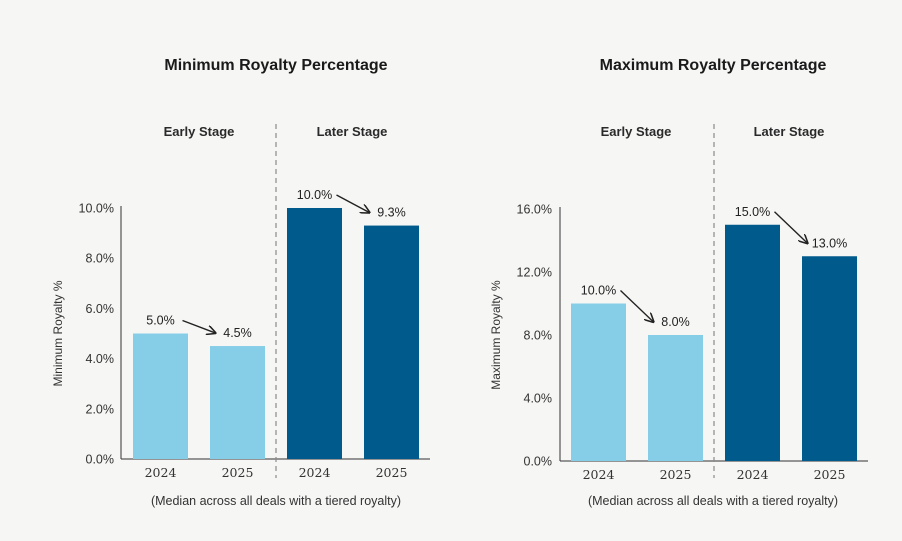 This screenshot has width=902, height=541. What do you see at coordinates (713, 65) in the screenshot?
I see `chart-title: Maximum Royalty Percentage` at bounding box center [713, 65].